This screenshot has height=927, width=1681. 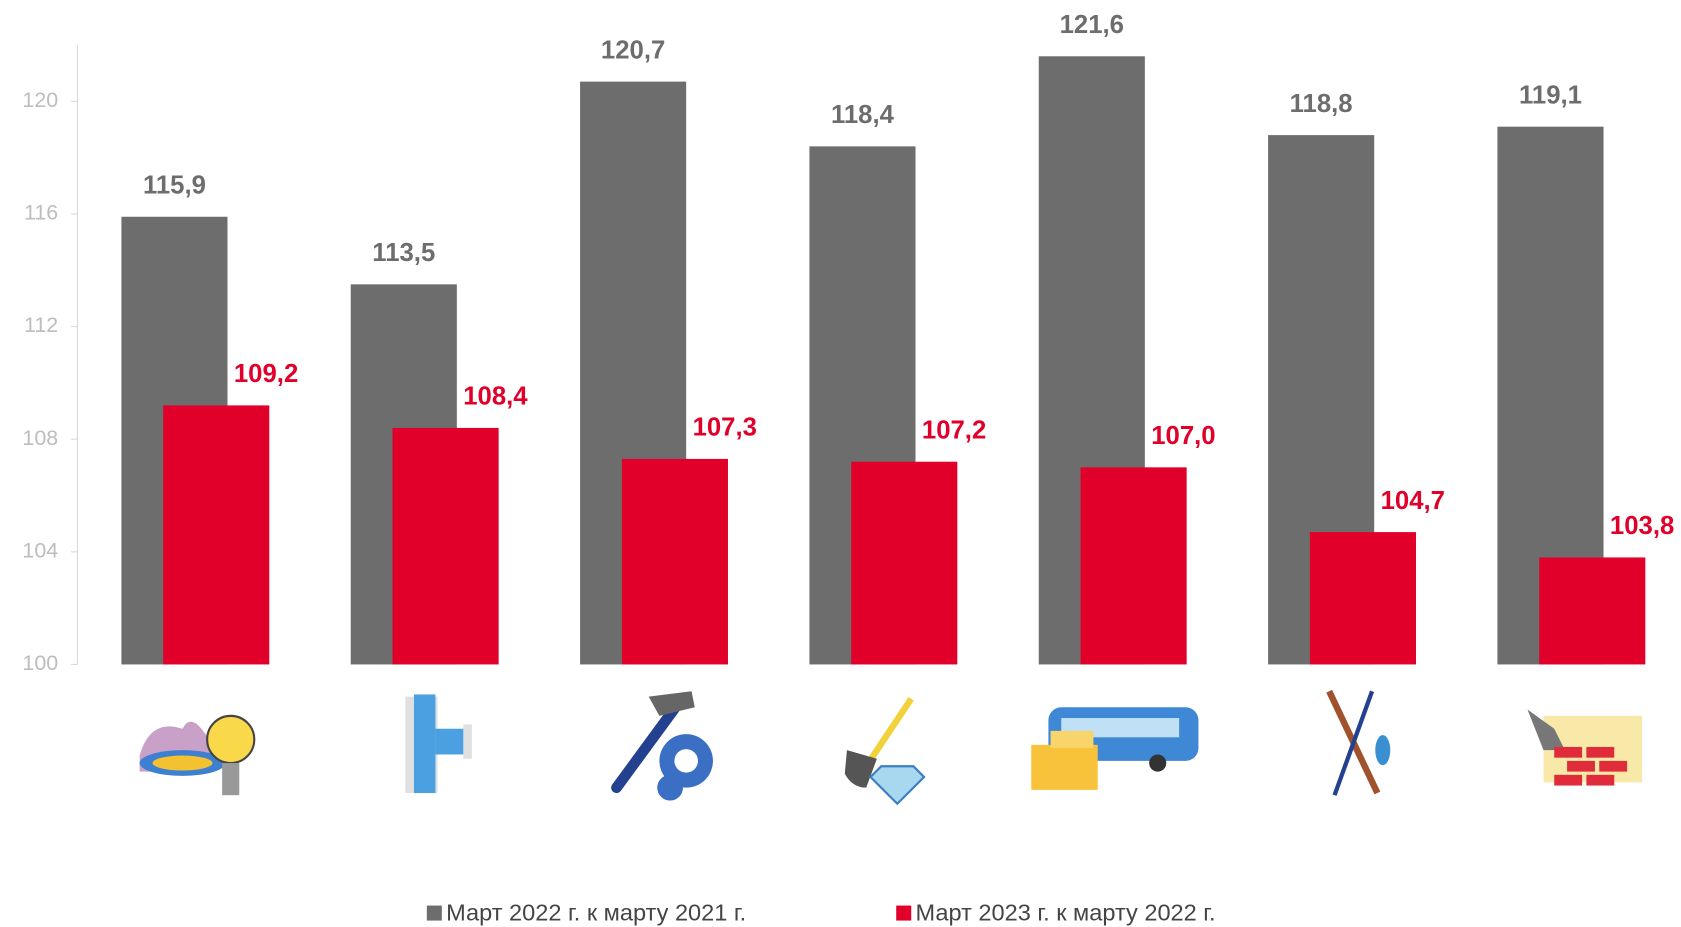 I want to click on value-label: 103,8, so click(x=1642, y=526).